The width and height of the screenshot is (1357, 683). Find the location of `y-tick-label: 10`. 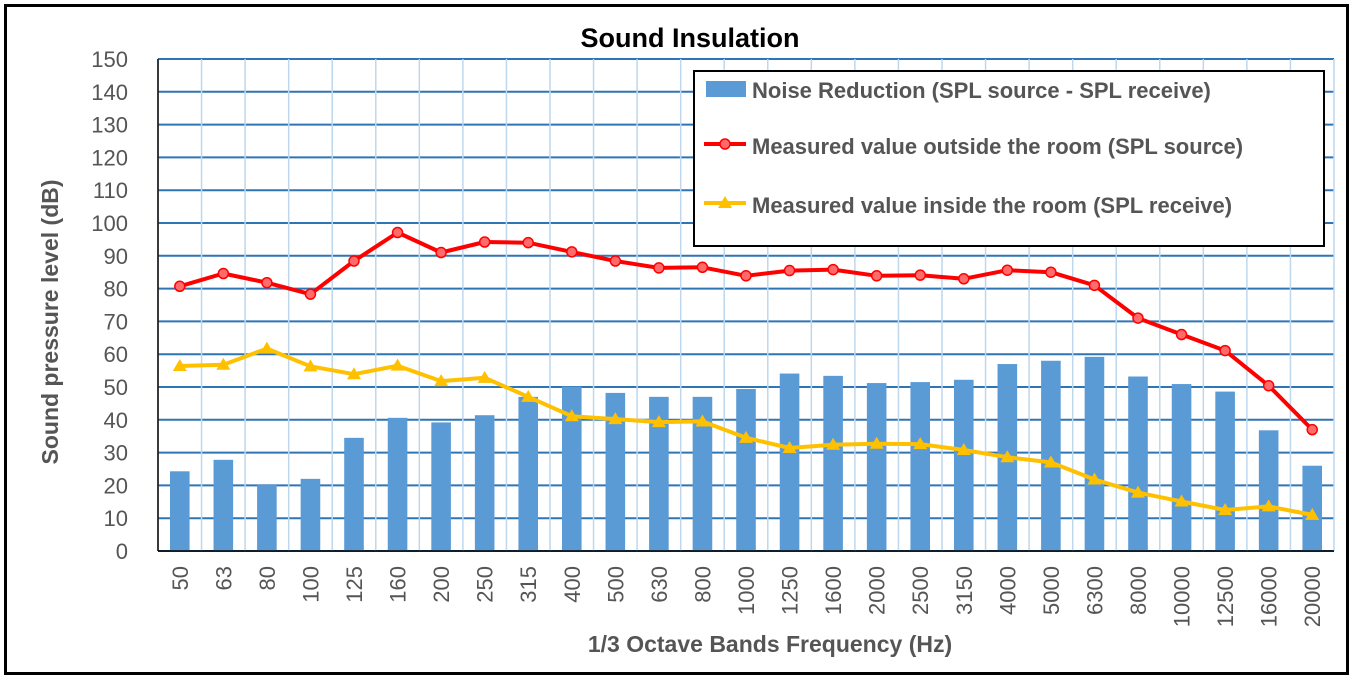

y-tick-label: 10 is located at coordinates (116, 518).